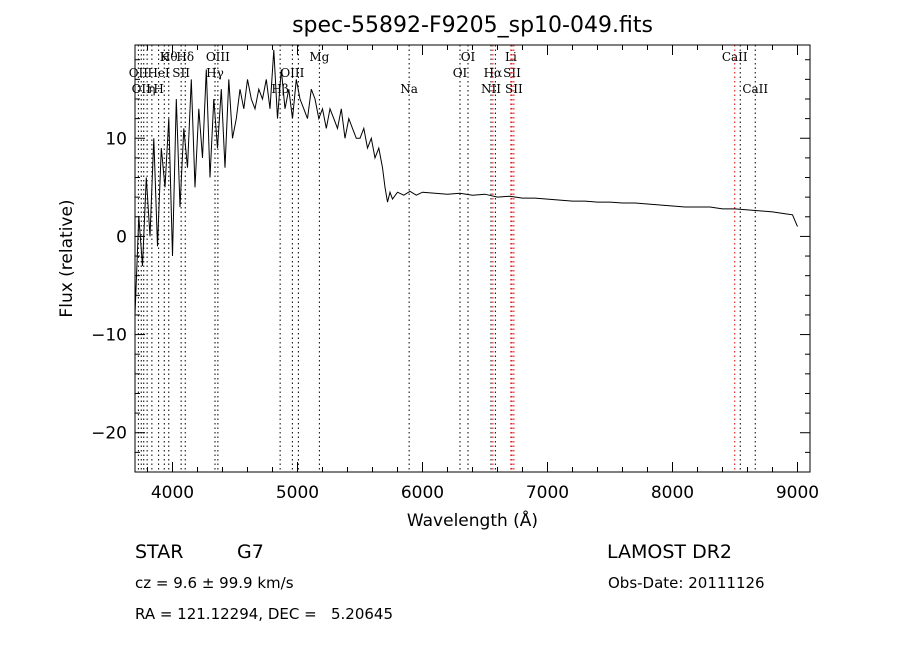  What do you see at coordinates (319, 57) in the screenshot?
I see `line-marker-label: Mg` at bounding box center [319, 57].